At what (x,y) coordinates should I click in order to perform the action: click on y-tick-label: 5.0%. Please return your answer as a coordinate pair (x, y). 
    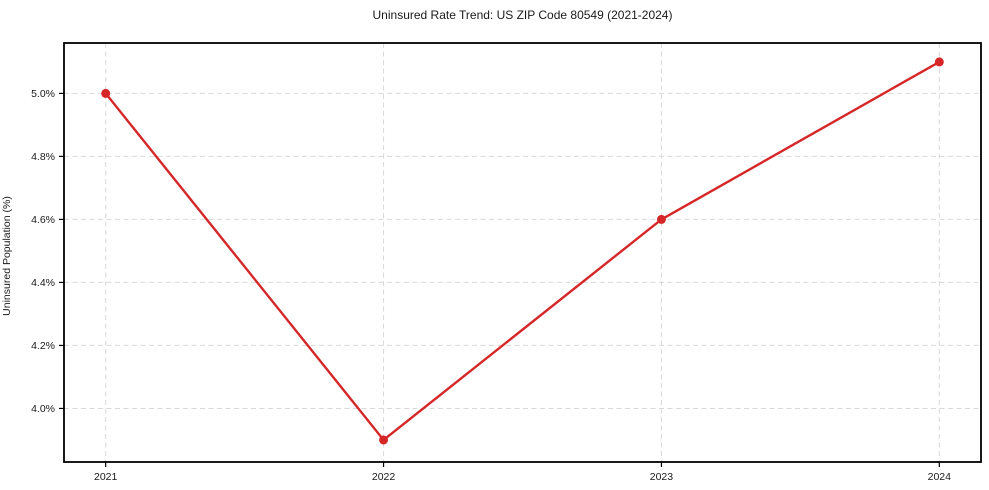
    Looking at the image, I should click on (43, 94).